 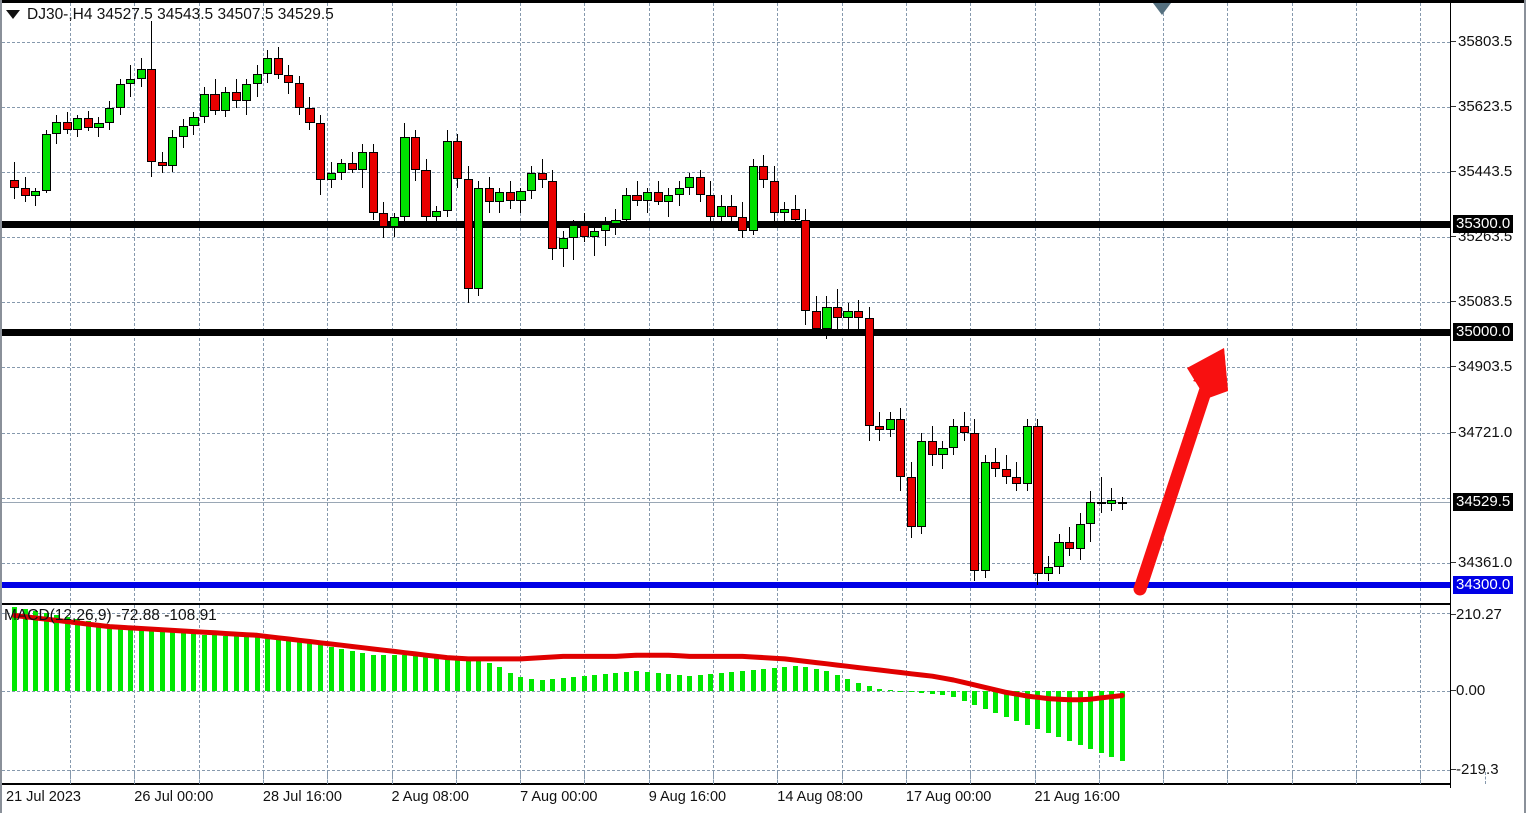 What do you see at coordinates (763, 1) in the screenshot?
I see `window-top-border` at bounding box center [763, 1].